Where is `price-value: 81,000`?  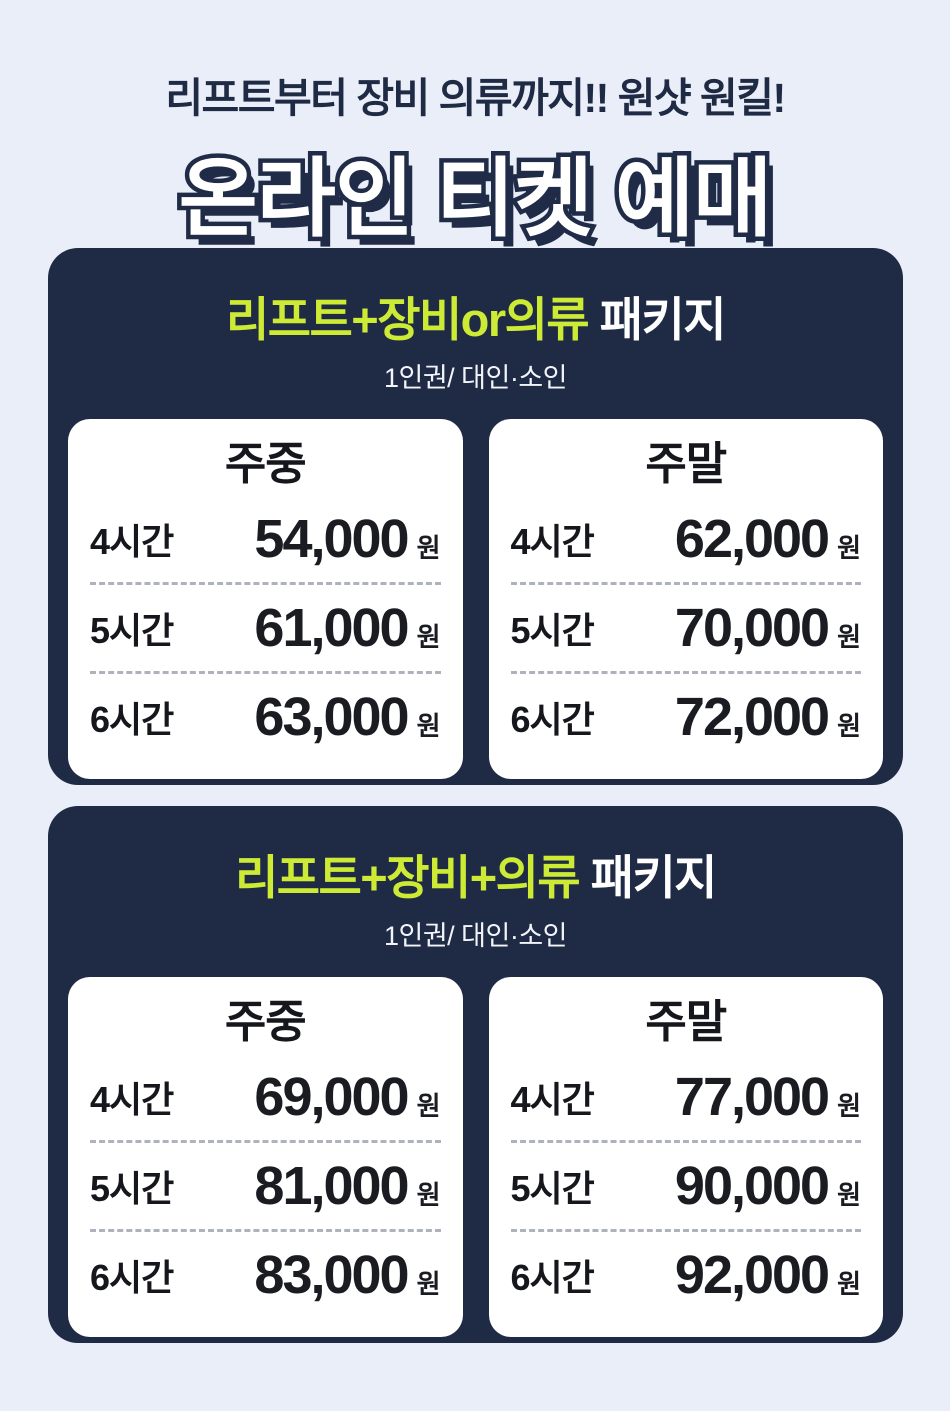
price-value: 81,000 is located at coordinates (331, 1185).